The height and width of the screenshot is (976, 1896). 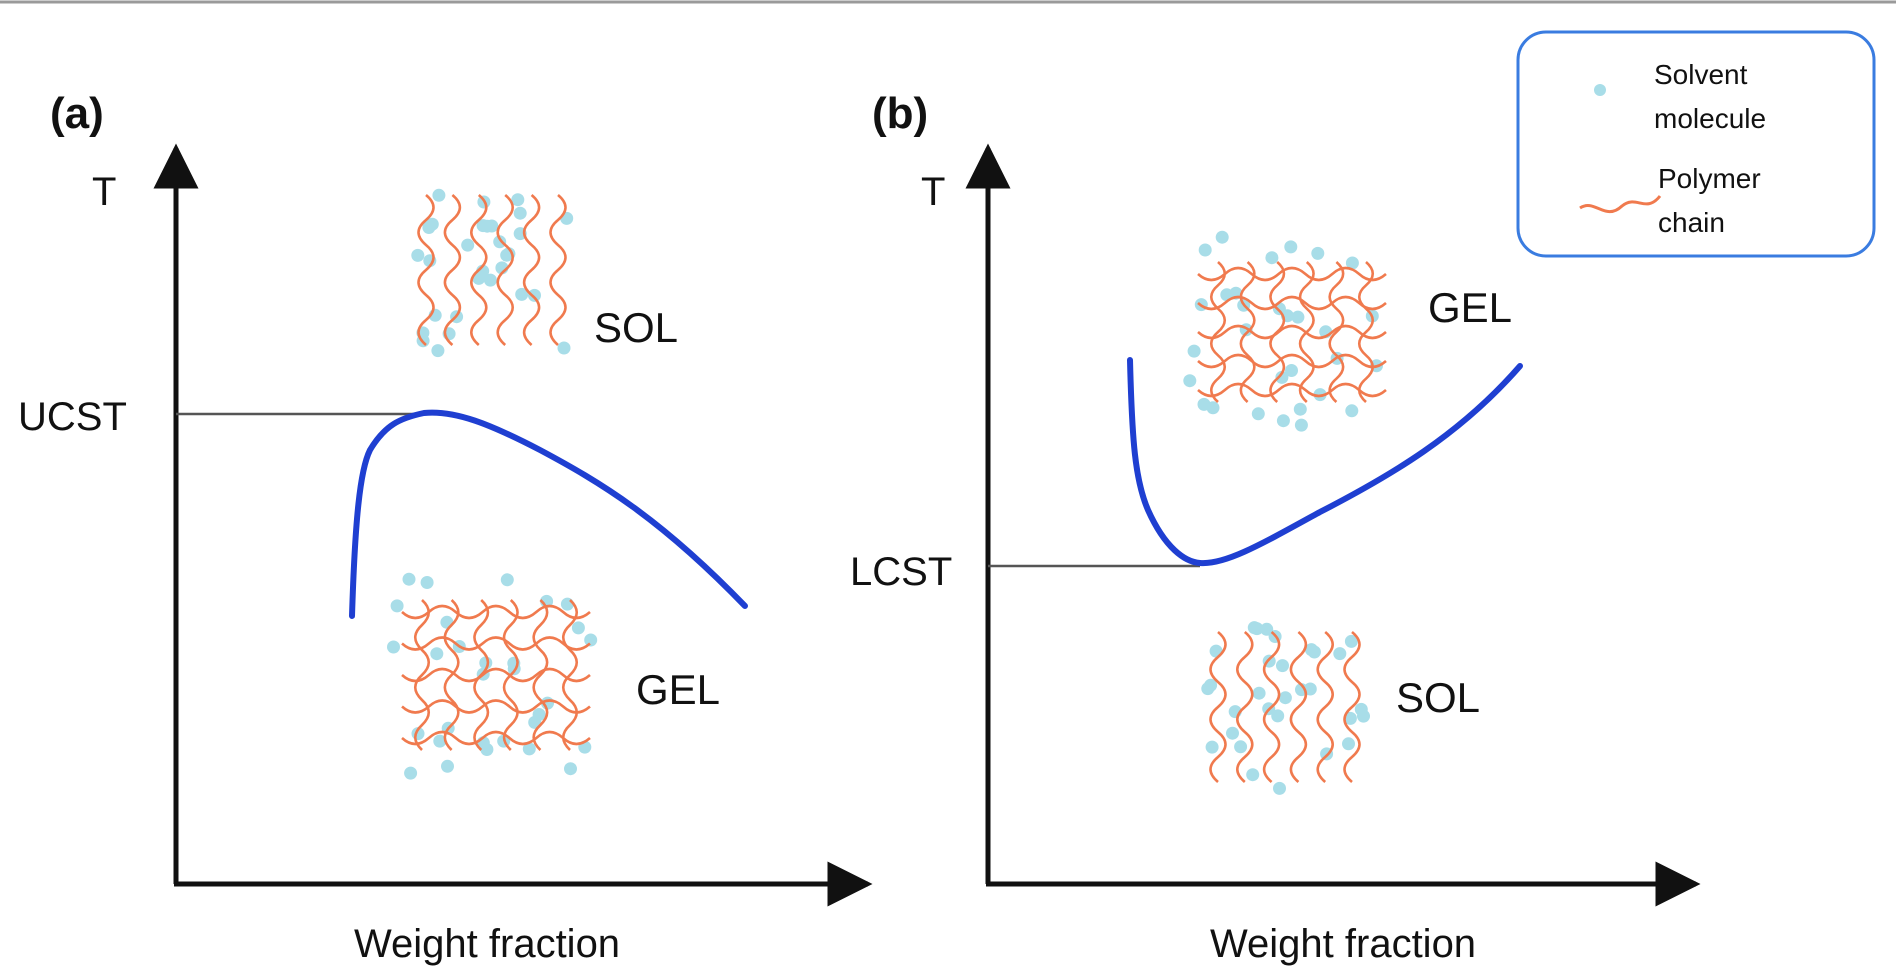 What do you see at coordinates (678, 689) in the screenshot?
I see `panel-a-lower-region-label: GEL` at bounding box center [678, 689].